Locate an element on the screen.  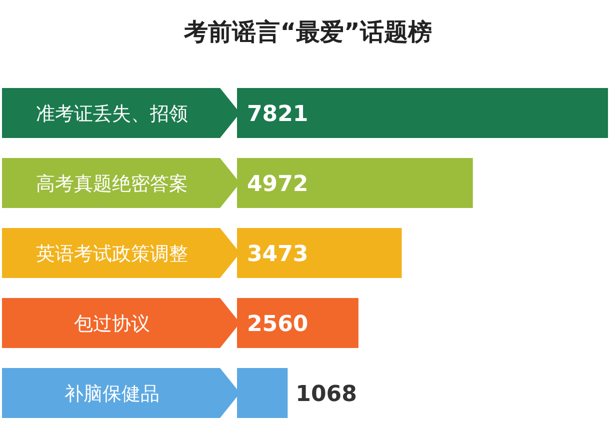
data-label: 1068 is located at coordinates (326, 394).